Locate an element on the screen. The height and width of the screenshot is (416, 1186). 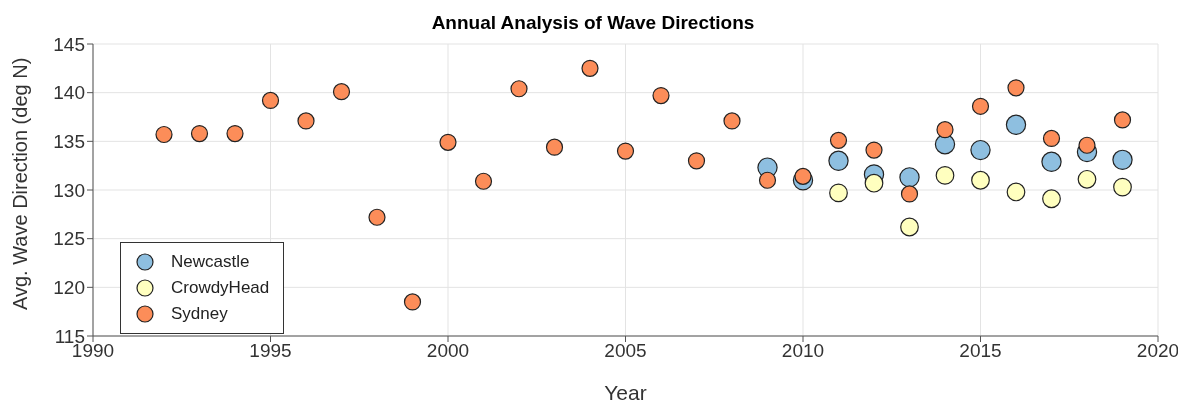
y-tick-label: 120 is located at coordinates (69, 288).